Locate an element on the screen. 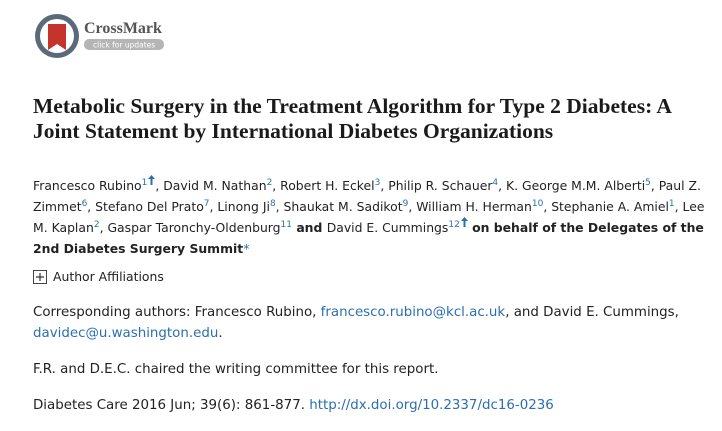  author: , Paul Z. Zimmet is located at coordinates (367, 196).